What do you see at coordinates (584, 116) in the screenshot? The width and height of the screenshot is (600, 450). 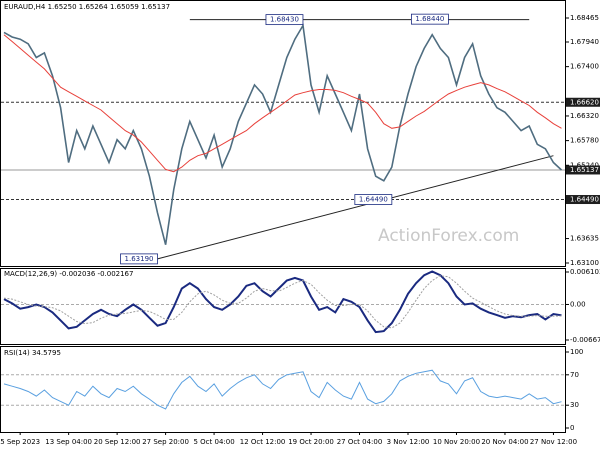 I see `y-tick-label: 1.66320` at bounding box center [584, 116].